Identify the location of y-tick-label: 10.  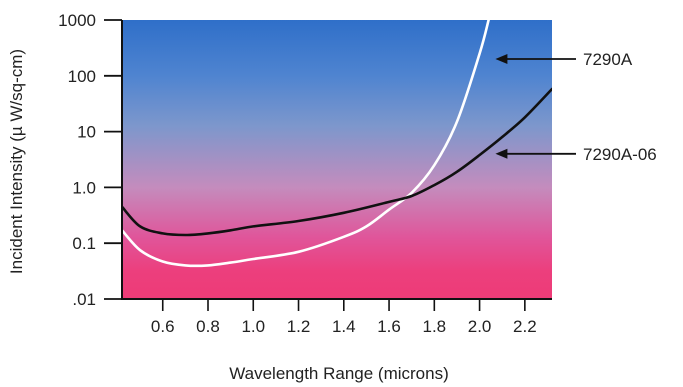
(86, 132).